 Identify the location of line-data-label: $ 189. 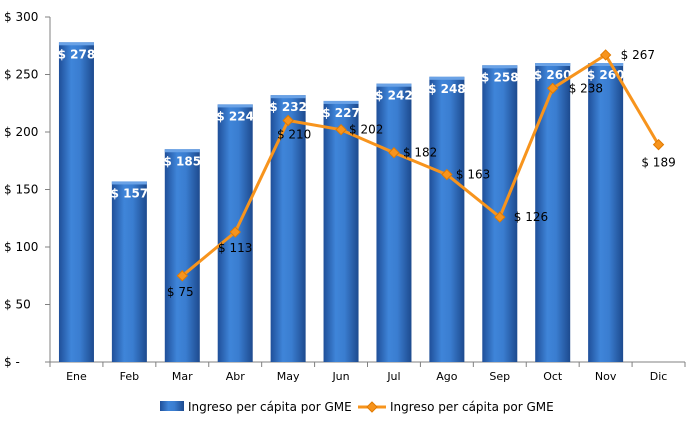
(658, 163).